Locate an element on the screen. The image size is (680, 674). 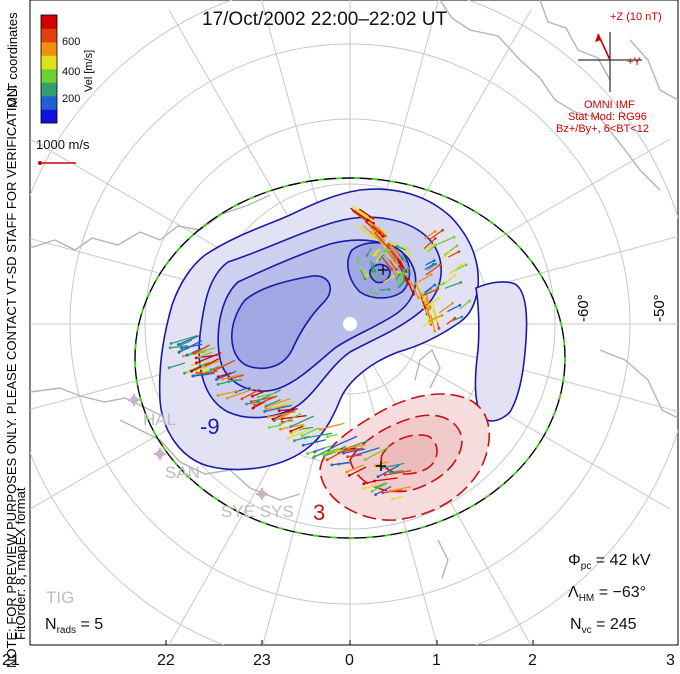
potential-max-marker is located at coordinates (381, 466).